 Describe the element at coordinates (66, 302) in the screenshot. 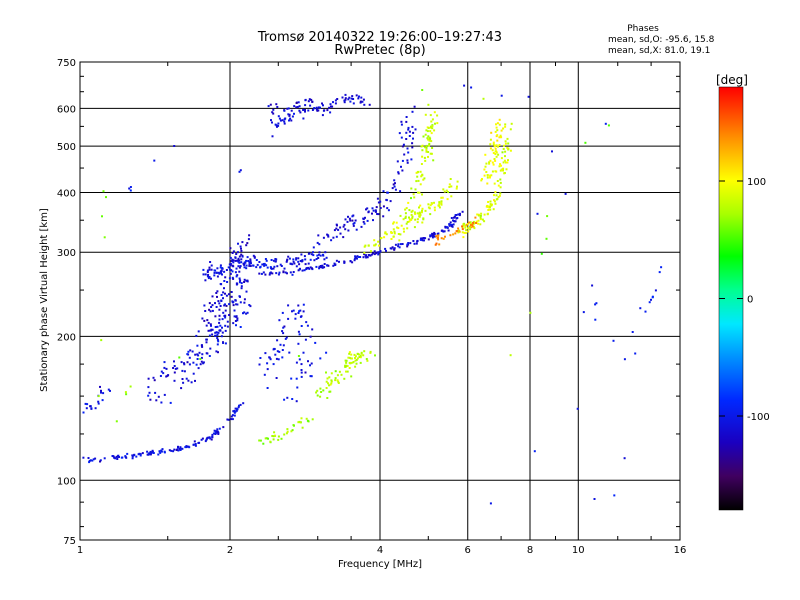

I see `y-tick-labels: 75 100 200 300 400 500 600 750` at that location.